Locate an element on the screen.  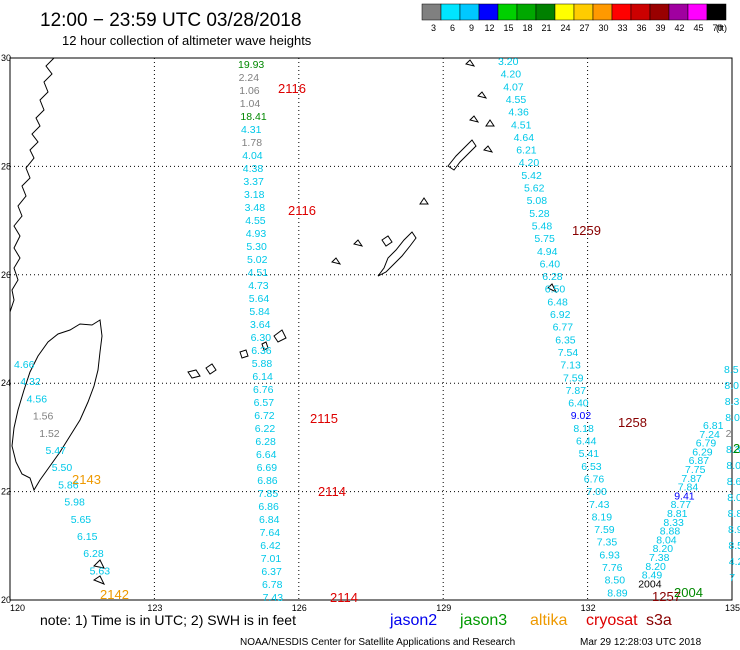
swh-value: 7.24 is located at coordinates (709, 435).